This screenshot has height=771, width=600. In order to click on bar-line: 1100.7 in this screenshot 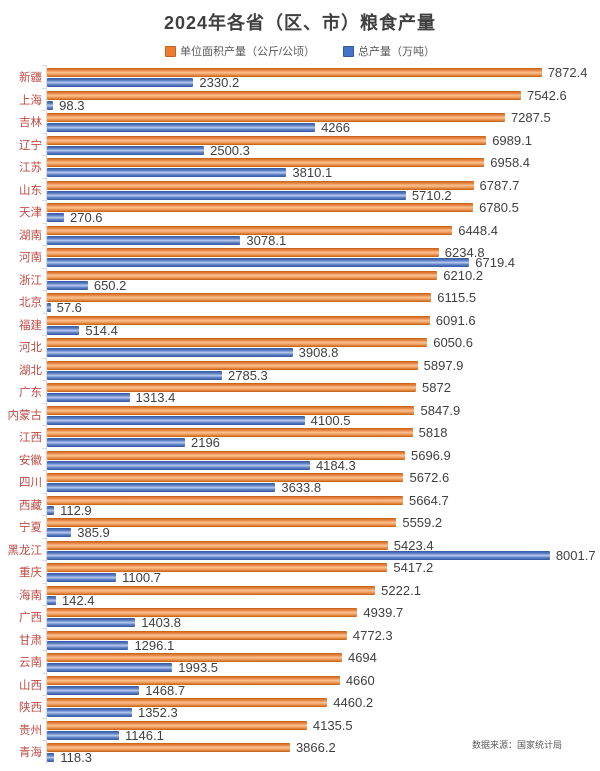, I will do `click(323, 577)`.